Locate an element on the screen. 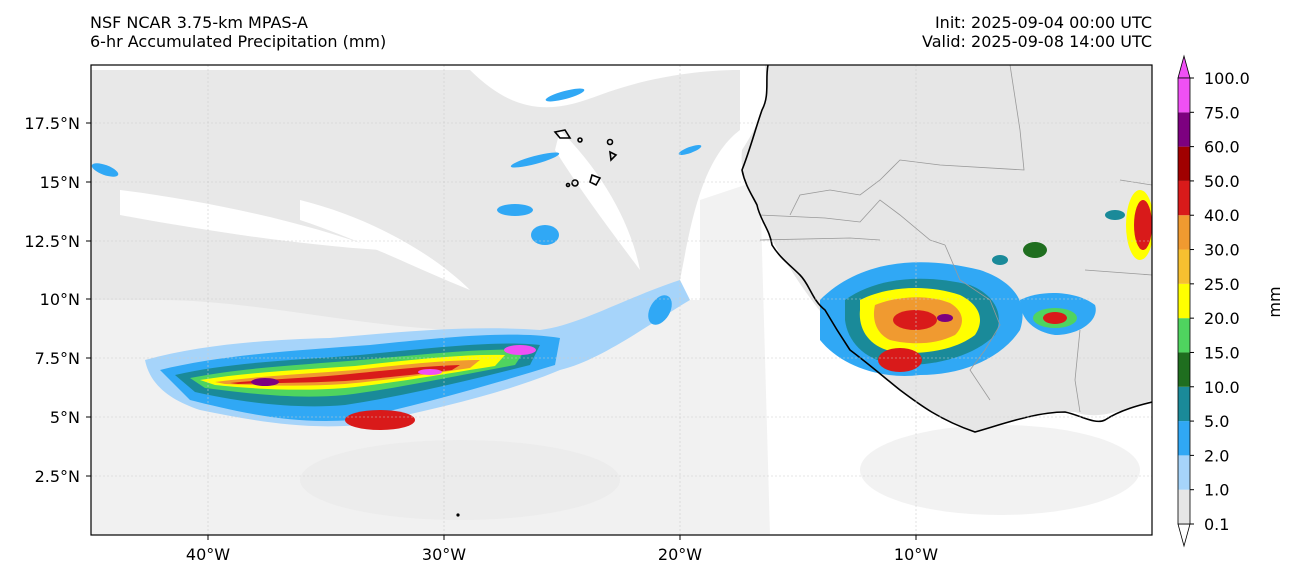 This screenshot has height=580, width=1298. colorbar-frame is located at coordinates (1184, 301).